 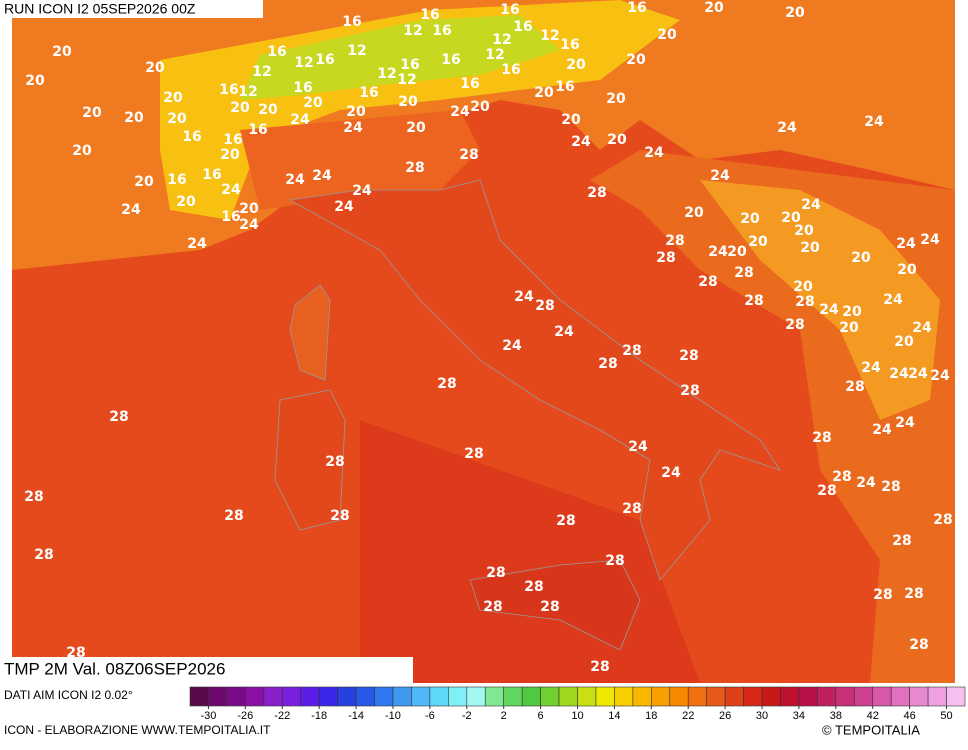 What do you see at coordinates (131, 9) in the screenshot?
I see `run-box` at bounding box center [131, 9].